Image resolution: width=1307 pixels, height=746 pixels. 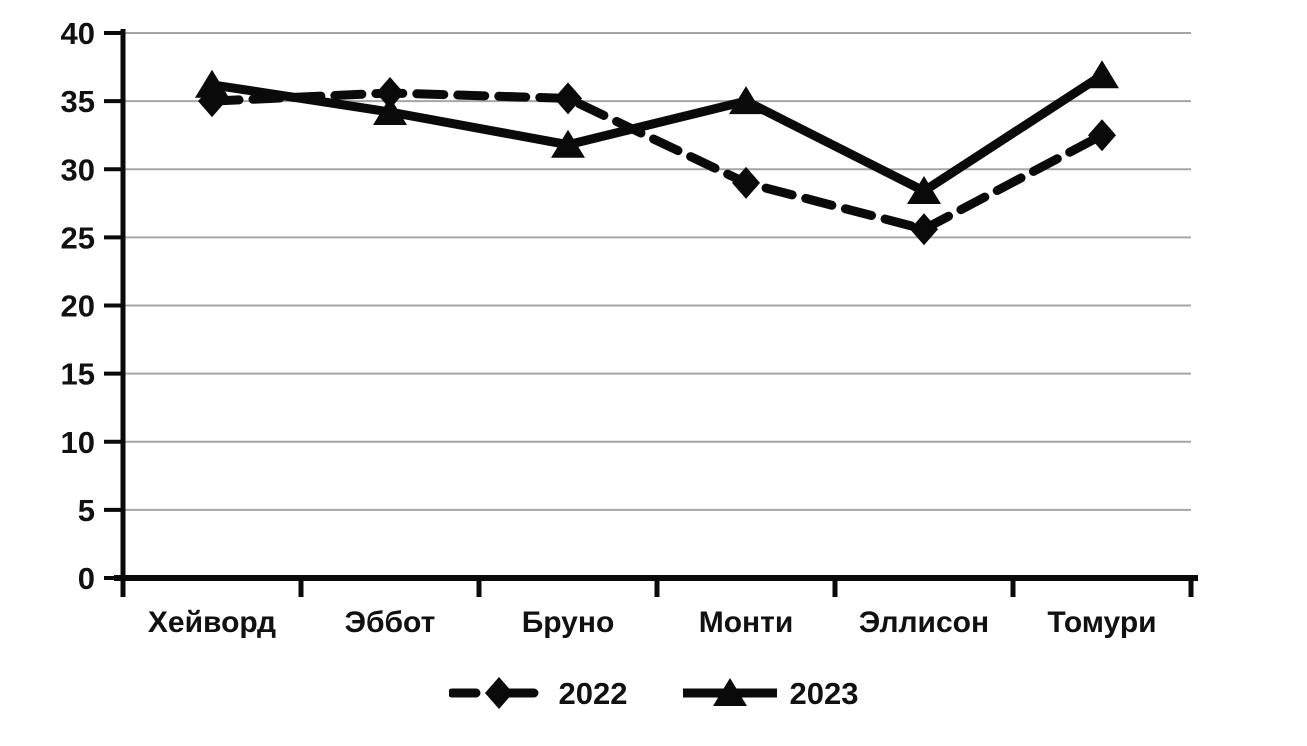 What do you see at coordinates (78, 101) in the screenshot?
I see `y-tick-label-35: 35` at bounding box center [78, 101].